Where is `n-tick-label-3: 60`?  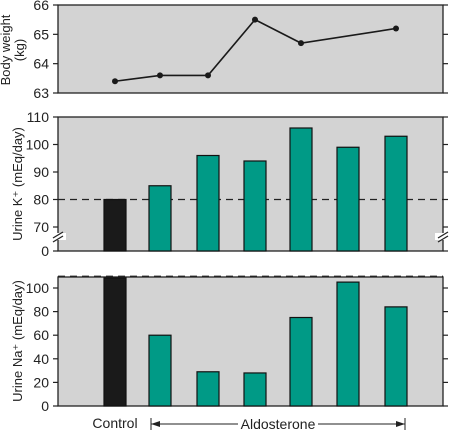
n-tick-label-3: 60 is located at coordinates (41, 335).